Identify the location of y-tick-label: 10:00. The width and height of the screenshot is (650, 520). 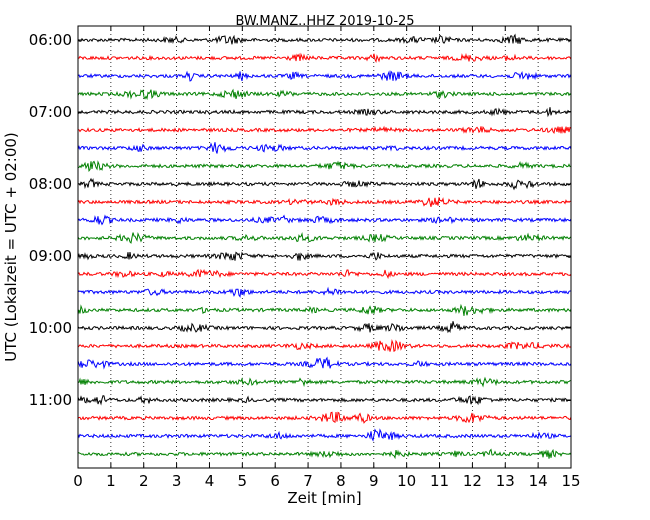
(50, 328).